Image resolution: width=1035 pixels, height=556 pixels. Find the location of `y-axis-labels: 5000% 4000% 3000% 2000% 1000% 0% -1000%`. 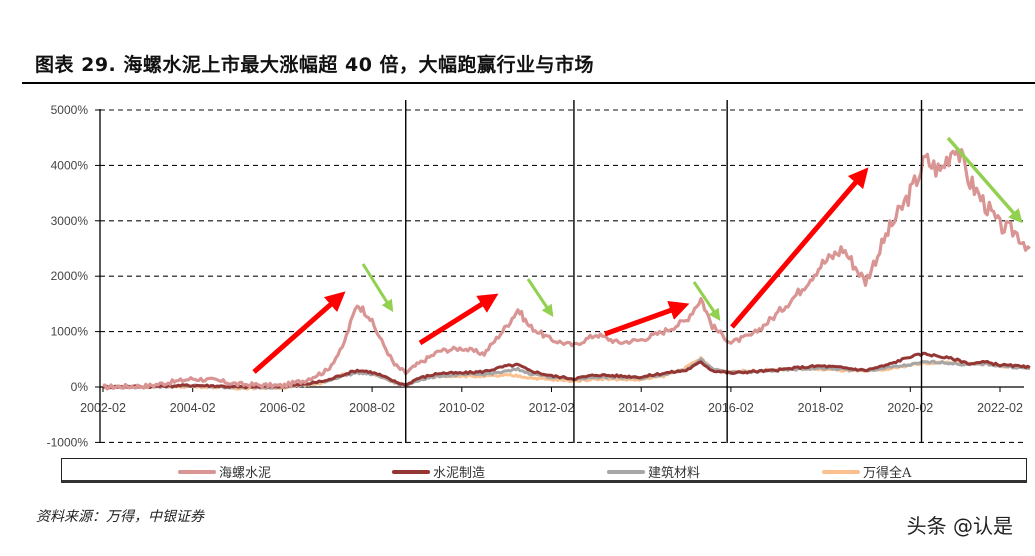

y-axis-labels: 5000% 4000% 3000% 2000% 1000% 0% -1000% is located at coordinates (68, 276).